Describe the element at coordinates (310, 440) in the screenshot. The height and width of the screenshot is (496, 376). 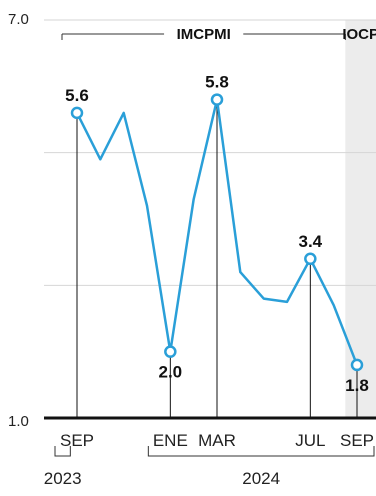
I see `x-tick-label: JUL` at that location.